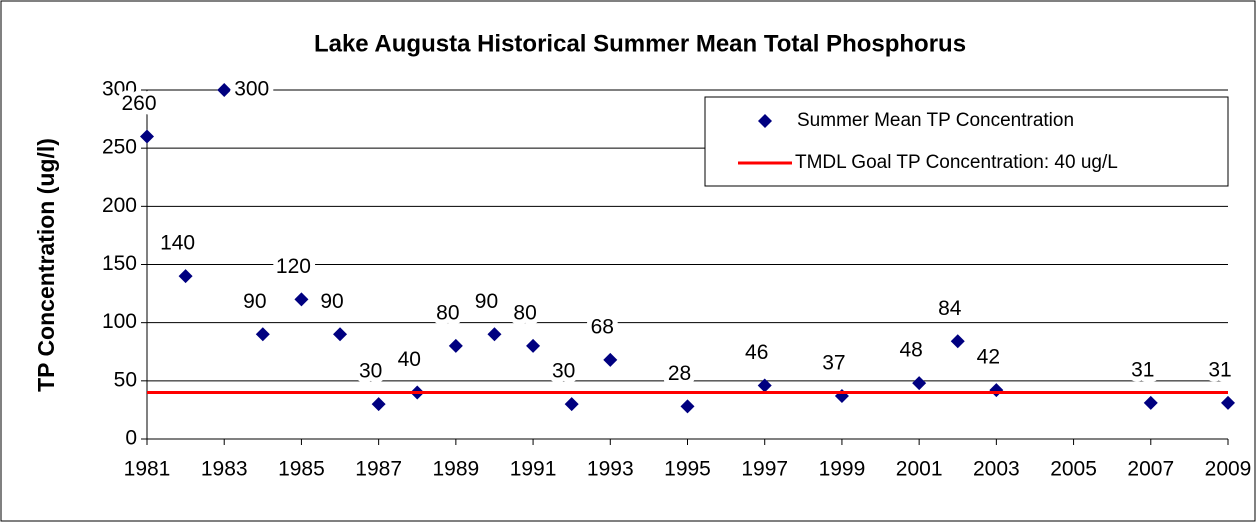 This screenshot has width=1257, height=523. I want to click on data-label: 42, so click(988, 357).